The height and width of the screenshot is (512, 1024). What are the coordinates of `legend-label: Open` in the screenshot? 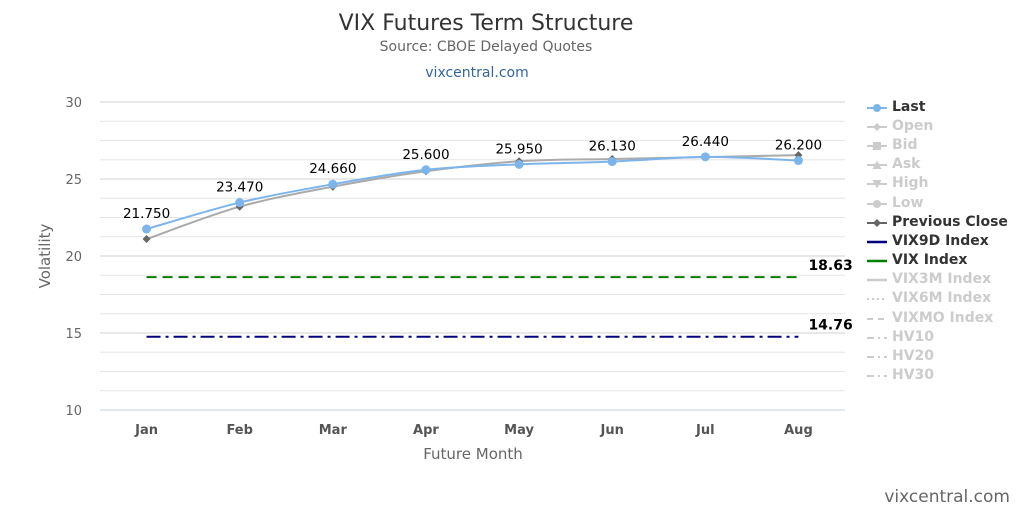 It's located at (913, 125).